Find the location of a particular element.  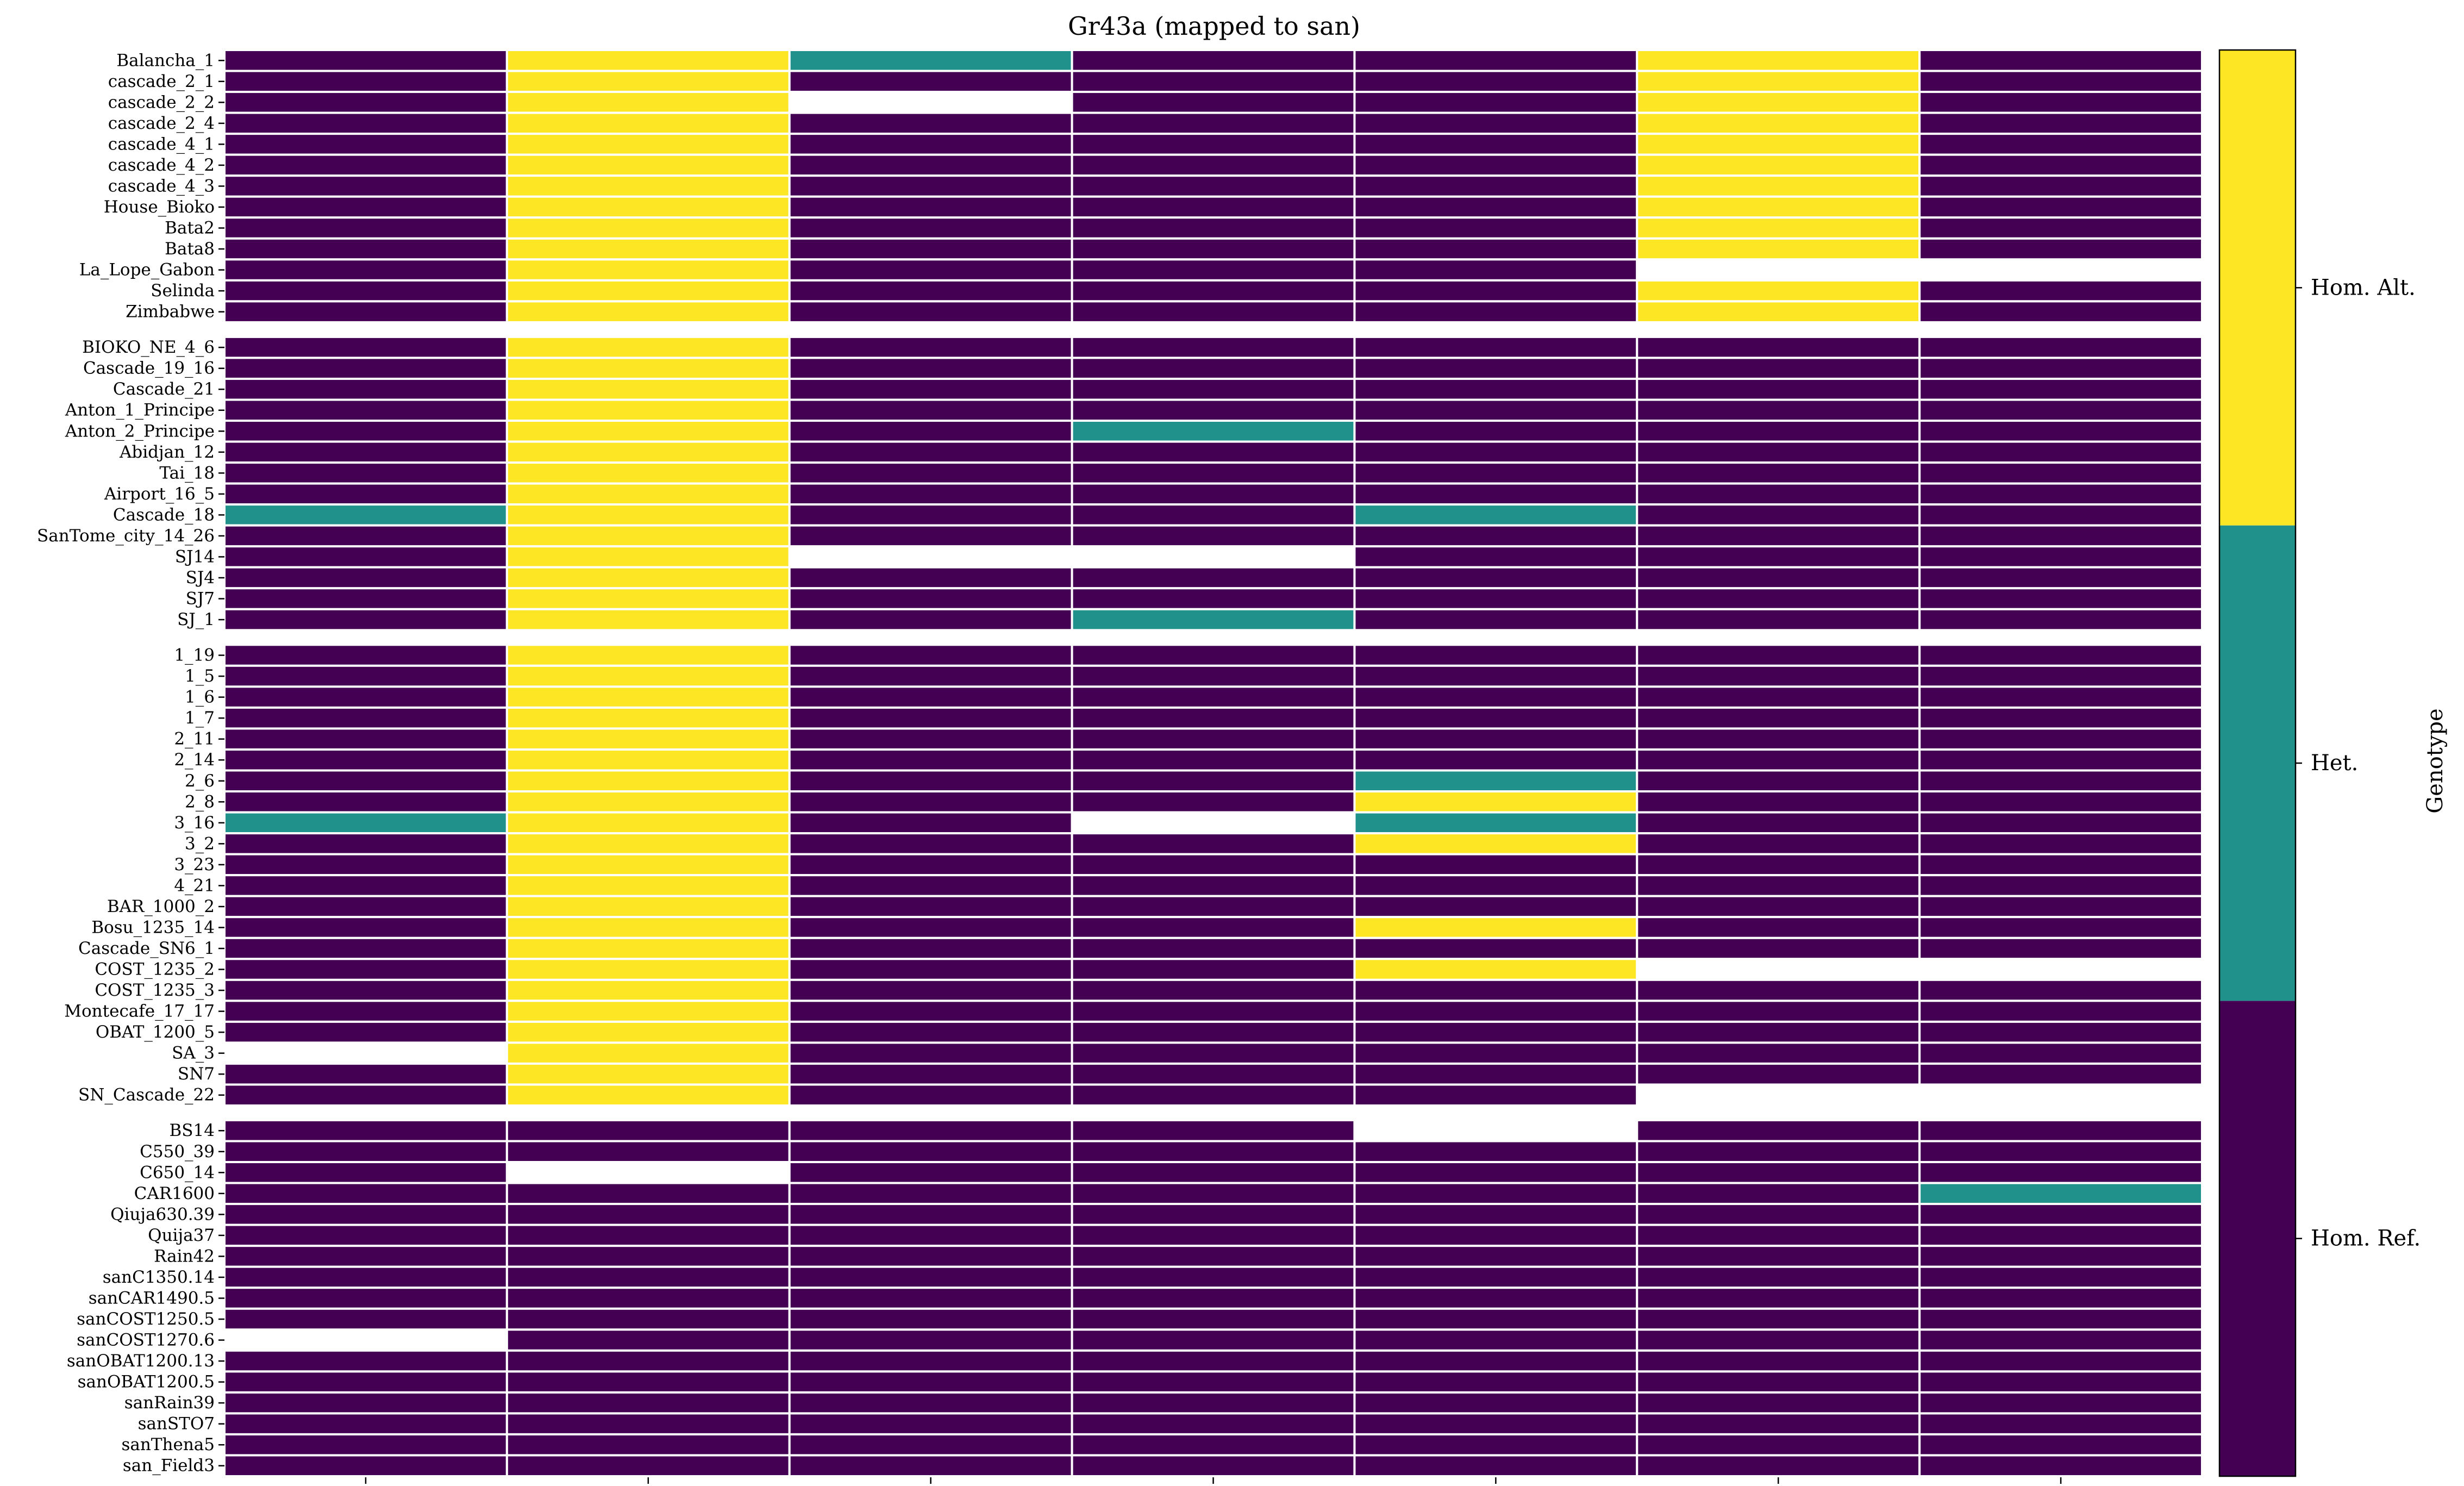

colorbar-segment is located at coordinates (2257, 288).